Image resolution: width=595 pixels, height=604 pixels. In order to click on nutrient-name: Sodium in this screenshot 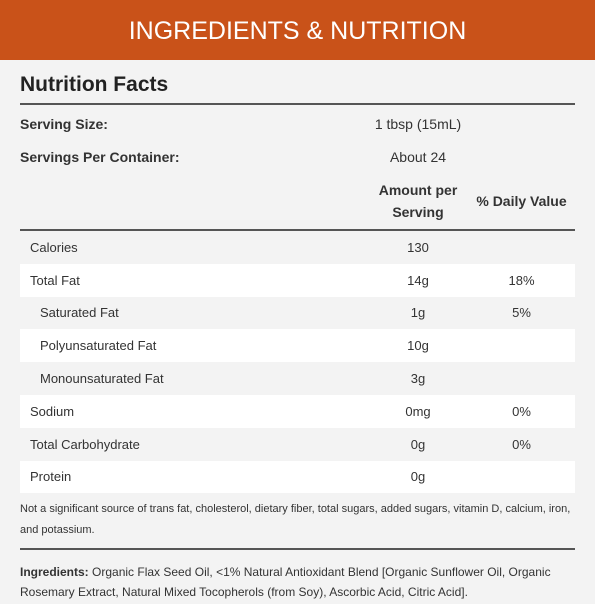, I will do `click(52, 411)`.